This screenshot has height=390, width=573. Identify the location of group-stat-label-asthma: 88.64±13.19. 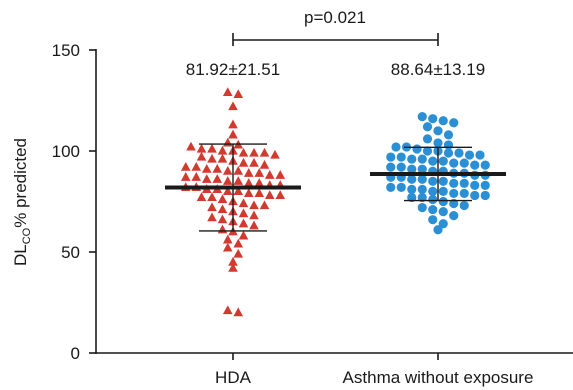
(438, 69).